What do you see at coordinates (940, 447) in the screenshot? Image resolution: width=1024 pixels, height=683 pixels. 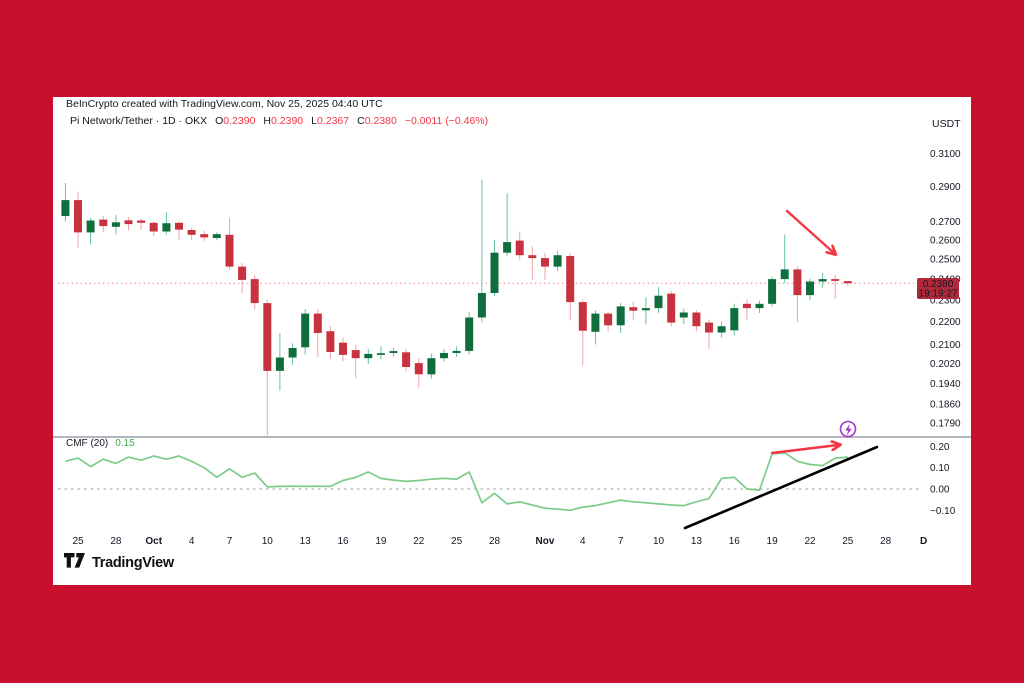 I see `svg-text: 0.20` at bounding box center [940, 447].